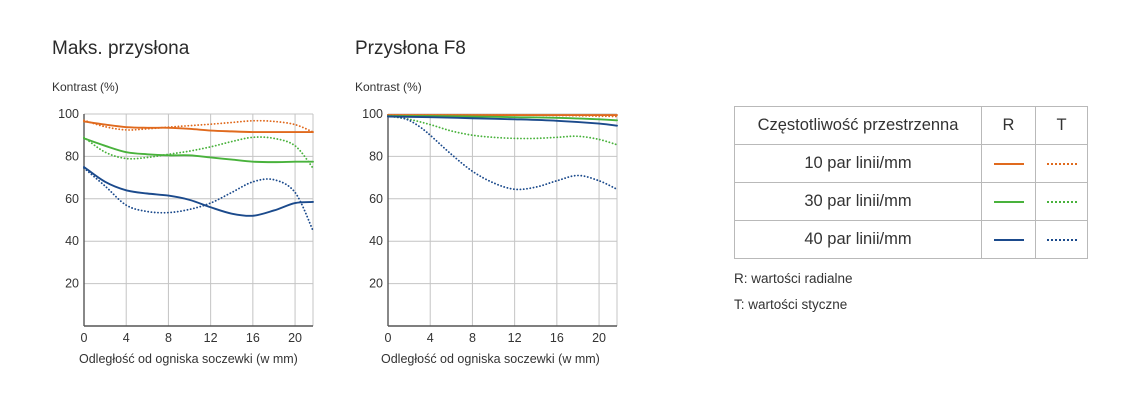 This screenshot has height=417, width=1131. Describe the element at coordinates (410, 48) in the screenshot. I see `chart-title: Przysłona F8` at that location.